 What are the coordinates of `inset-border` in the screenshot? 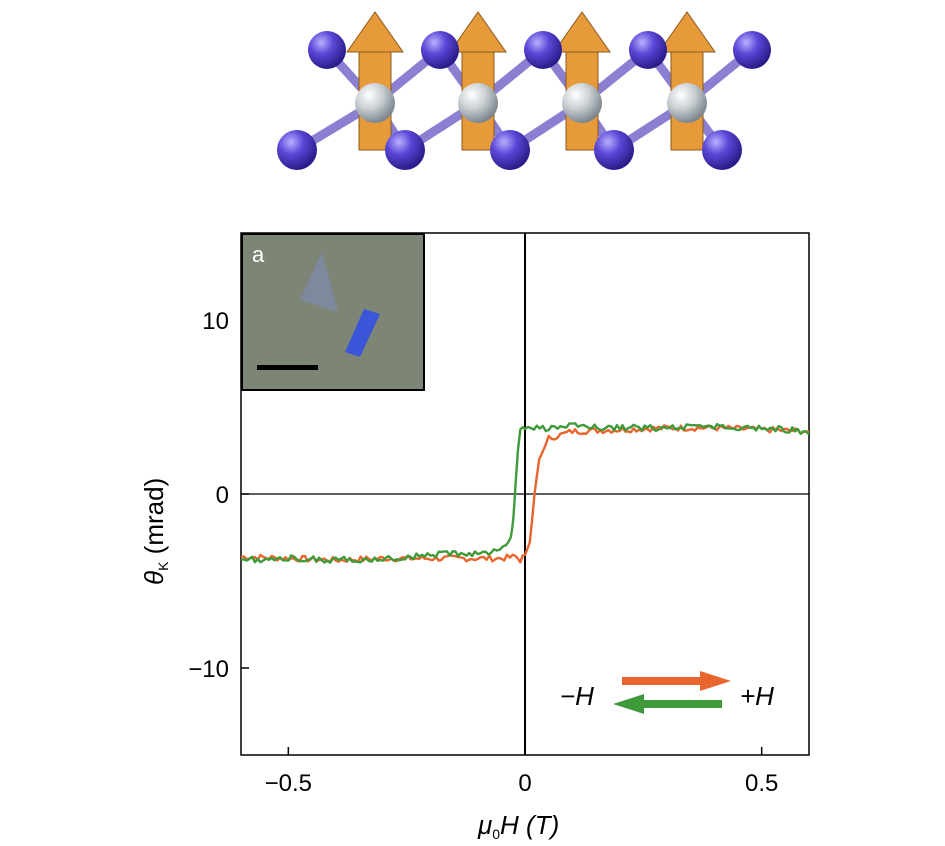 It's located at (333, 312).